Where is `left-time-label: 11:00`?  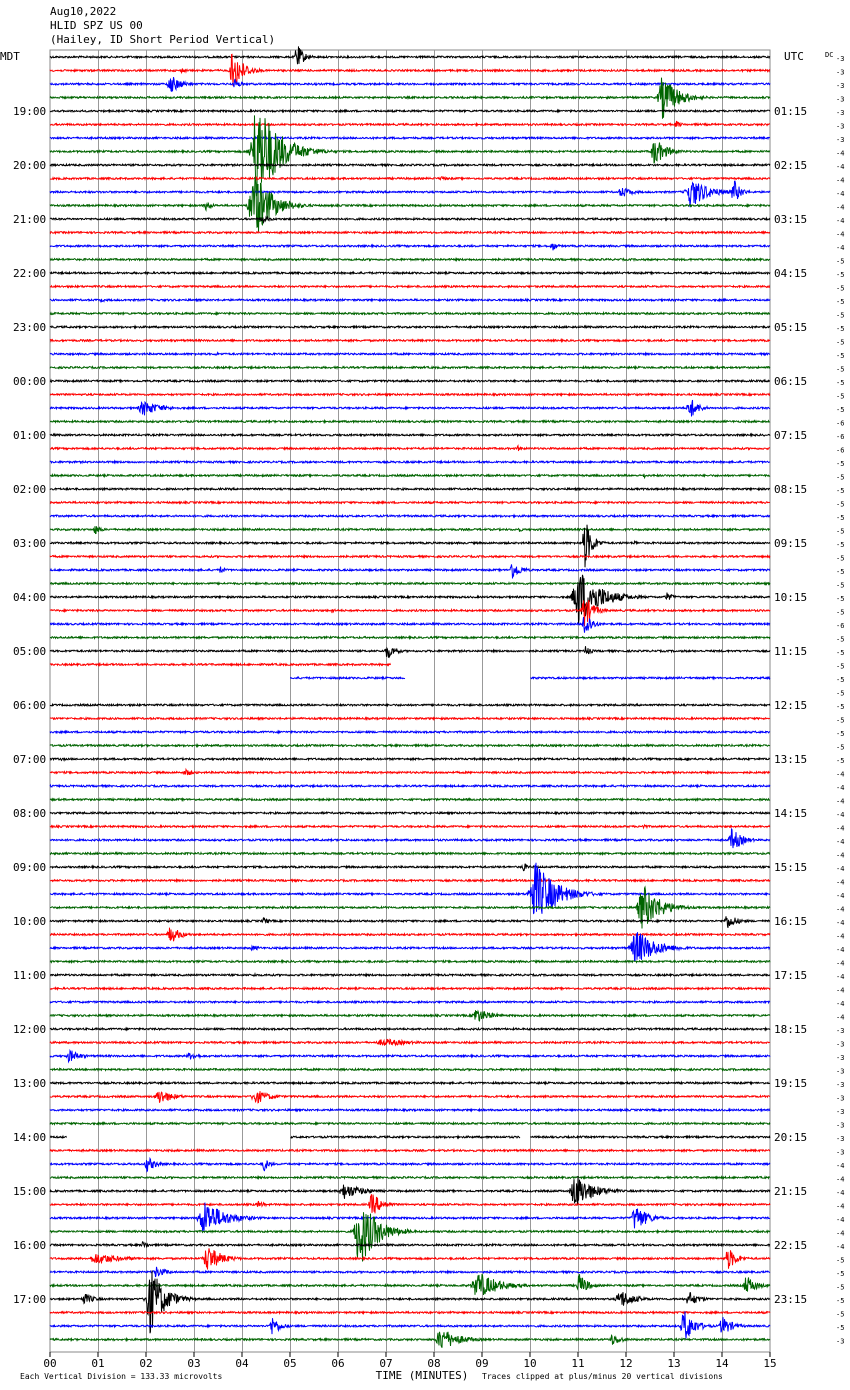
left-time-label: 11:00 is located at coordinates (29, 975).